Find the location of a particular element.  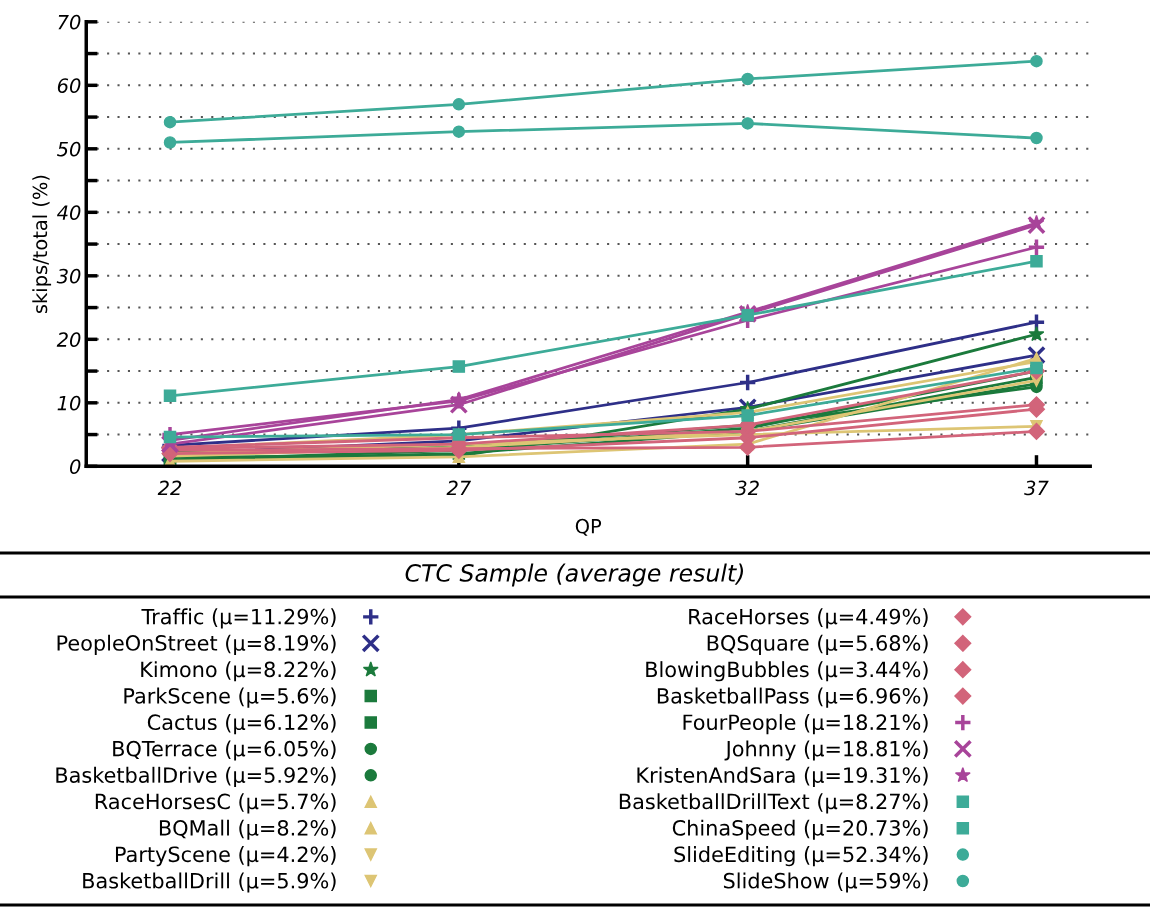

legend-label: Kimono (μ=8.22%) is located at coordinates (238, 671).